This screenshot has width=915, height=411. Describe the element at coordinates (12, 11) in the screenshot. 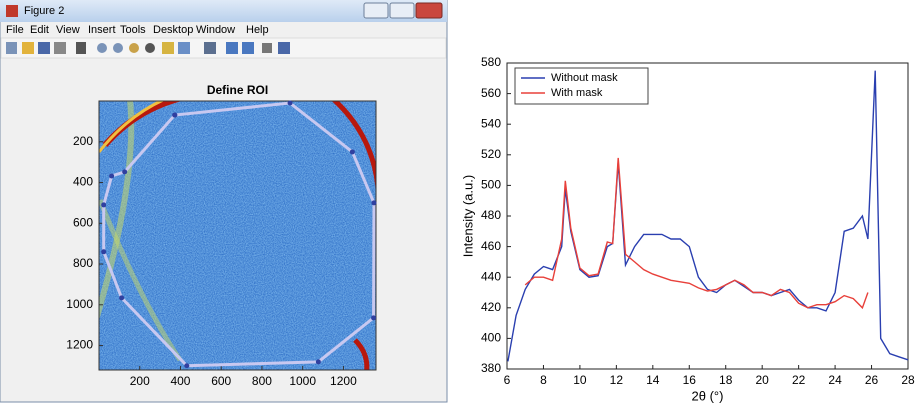

I see `app-icon` at that location.